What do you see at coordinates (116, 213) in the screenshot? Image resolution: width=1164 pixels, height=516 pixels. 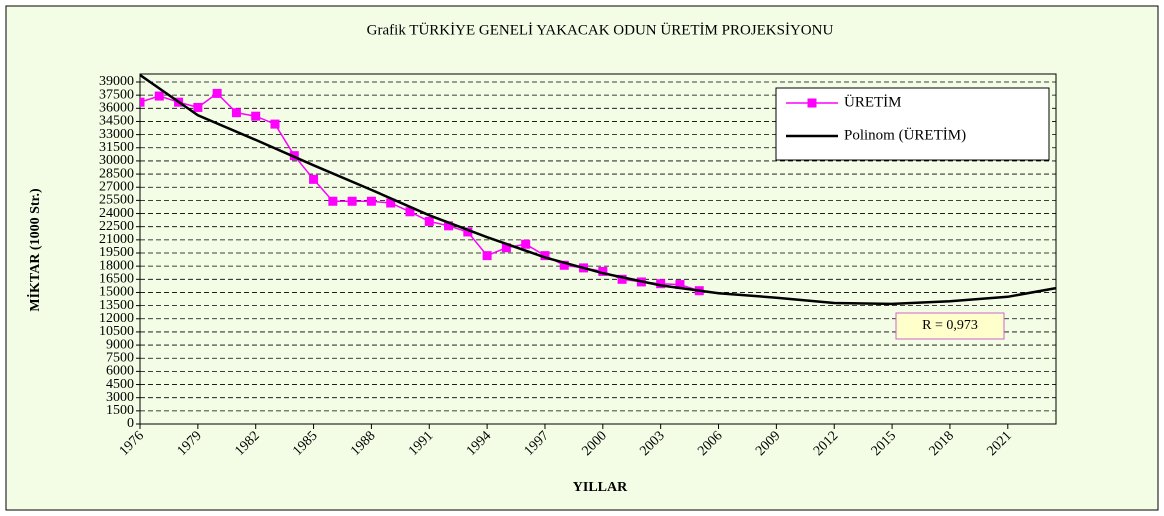 I see `y-tick-label: 24000` at bounding box center [116, 213].